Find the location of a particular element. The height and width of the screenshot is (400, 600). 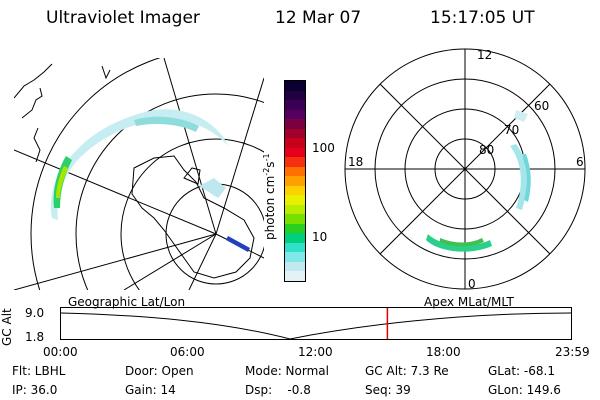

lat-label-60: 60 is located at coordinates (541, 106).